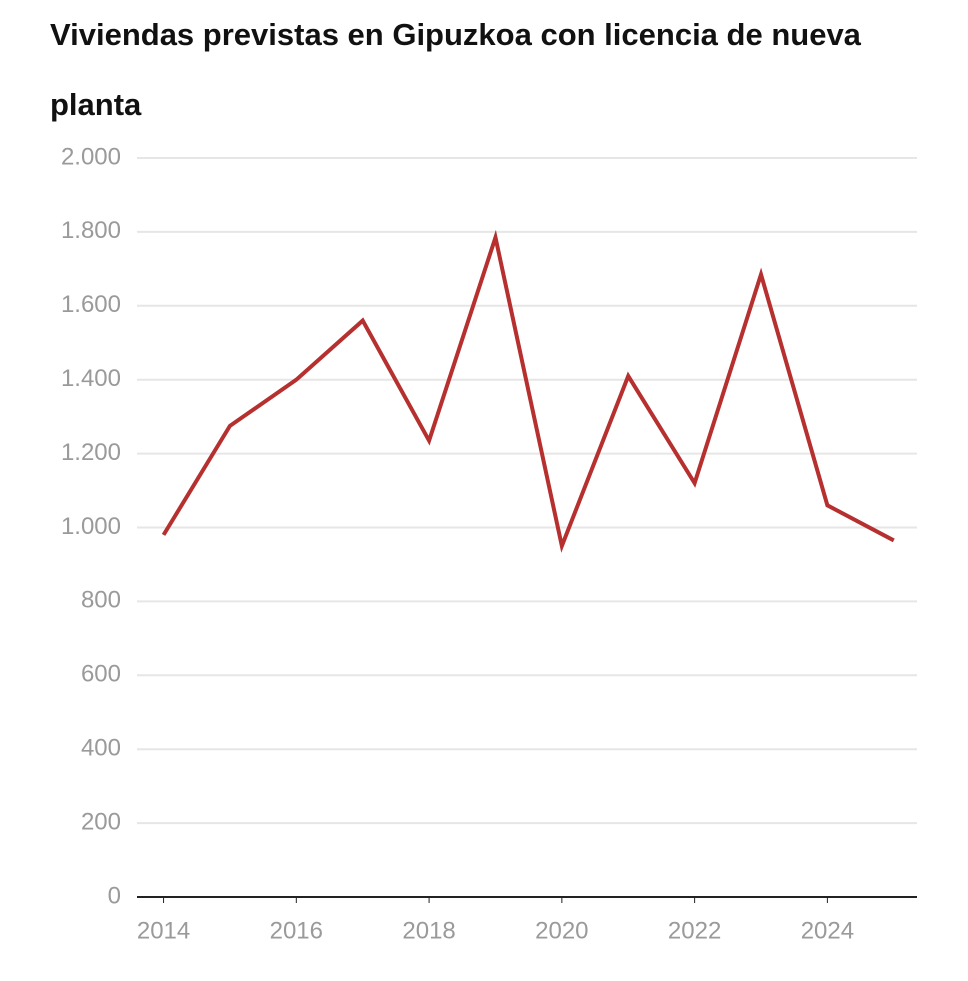 This screenshot has height=981, width=968. Describe the element at coordinates (101, 748) in the screenshot. I see `y-tick-label: 400` at that location.